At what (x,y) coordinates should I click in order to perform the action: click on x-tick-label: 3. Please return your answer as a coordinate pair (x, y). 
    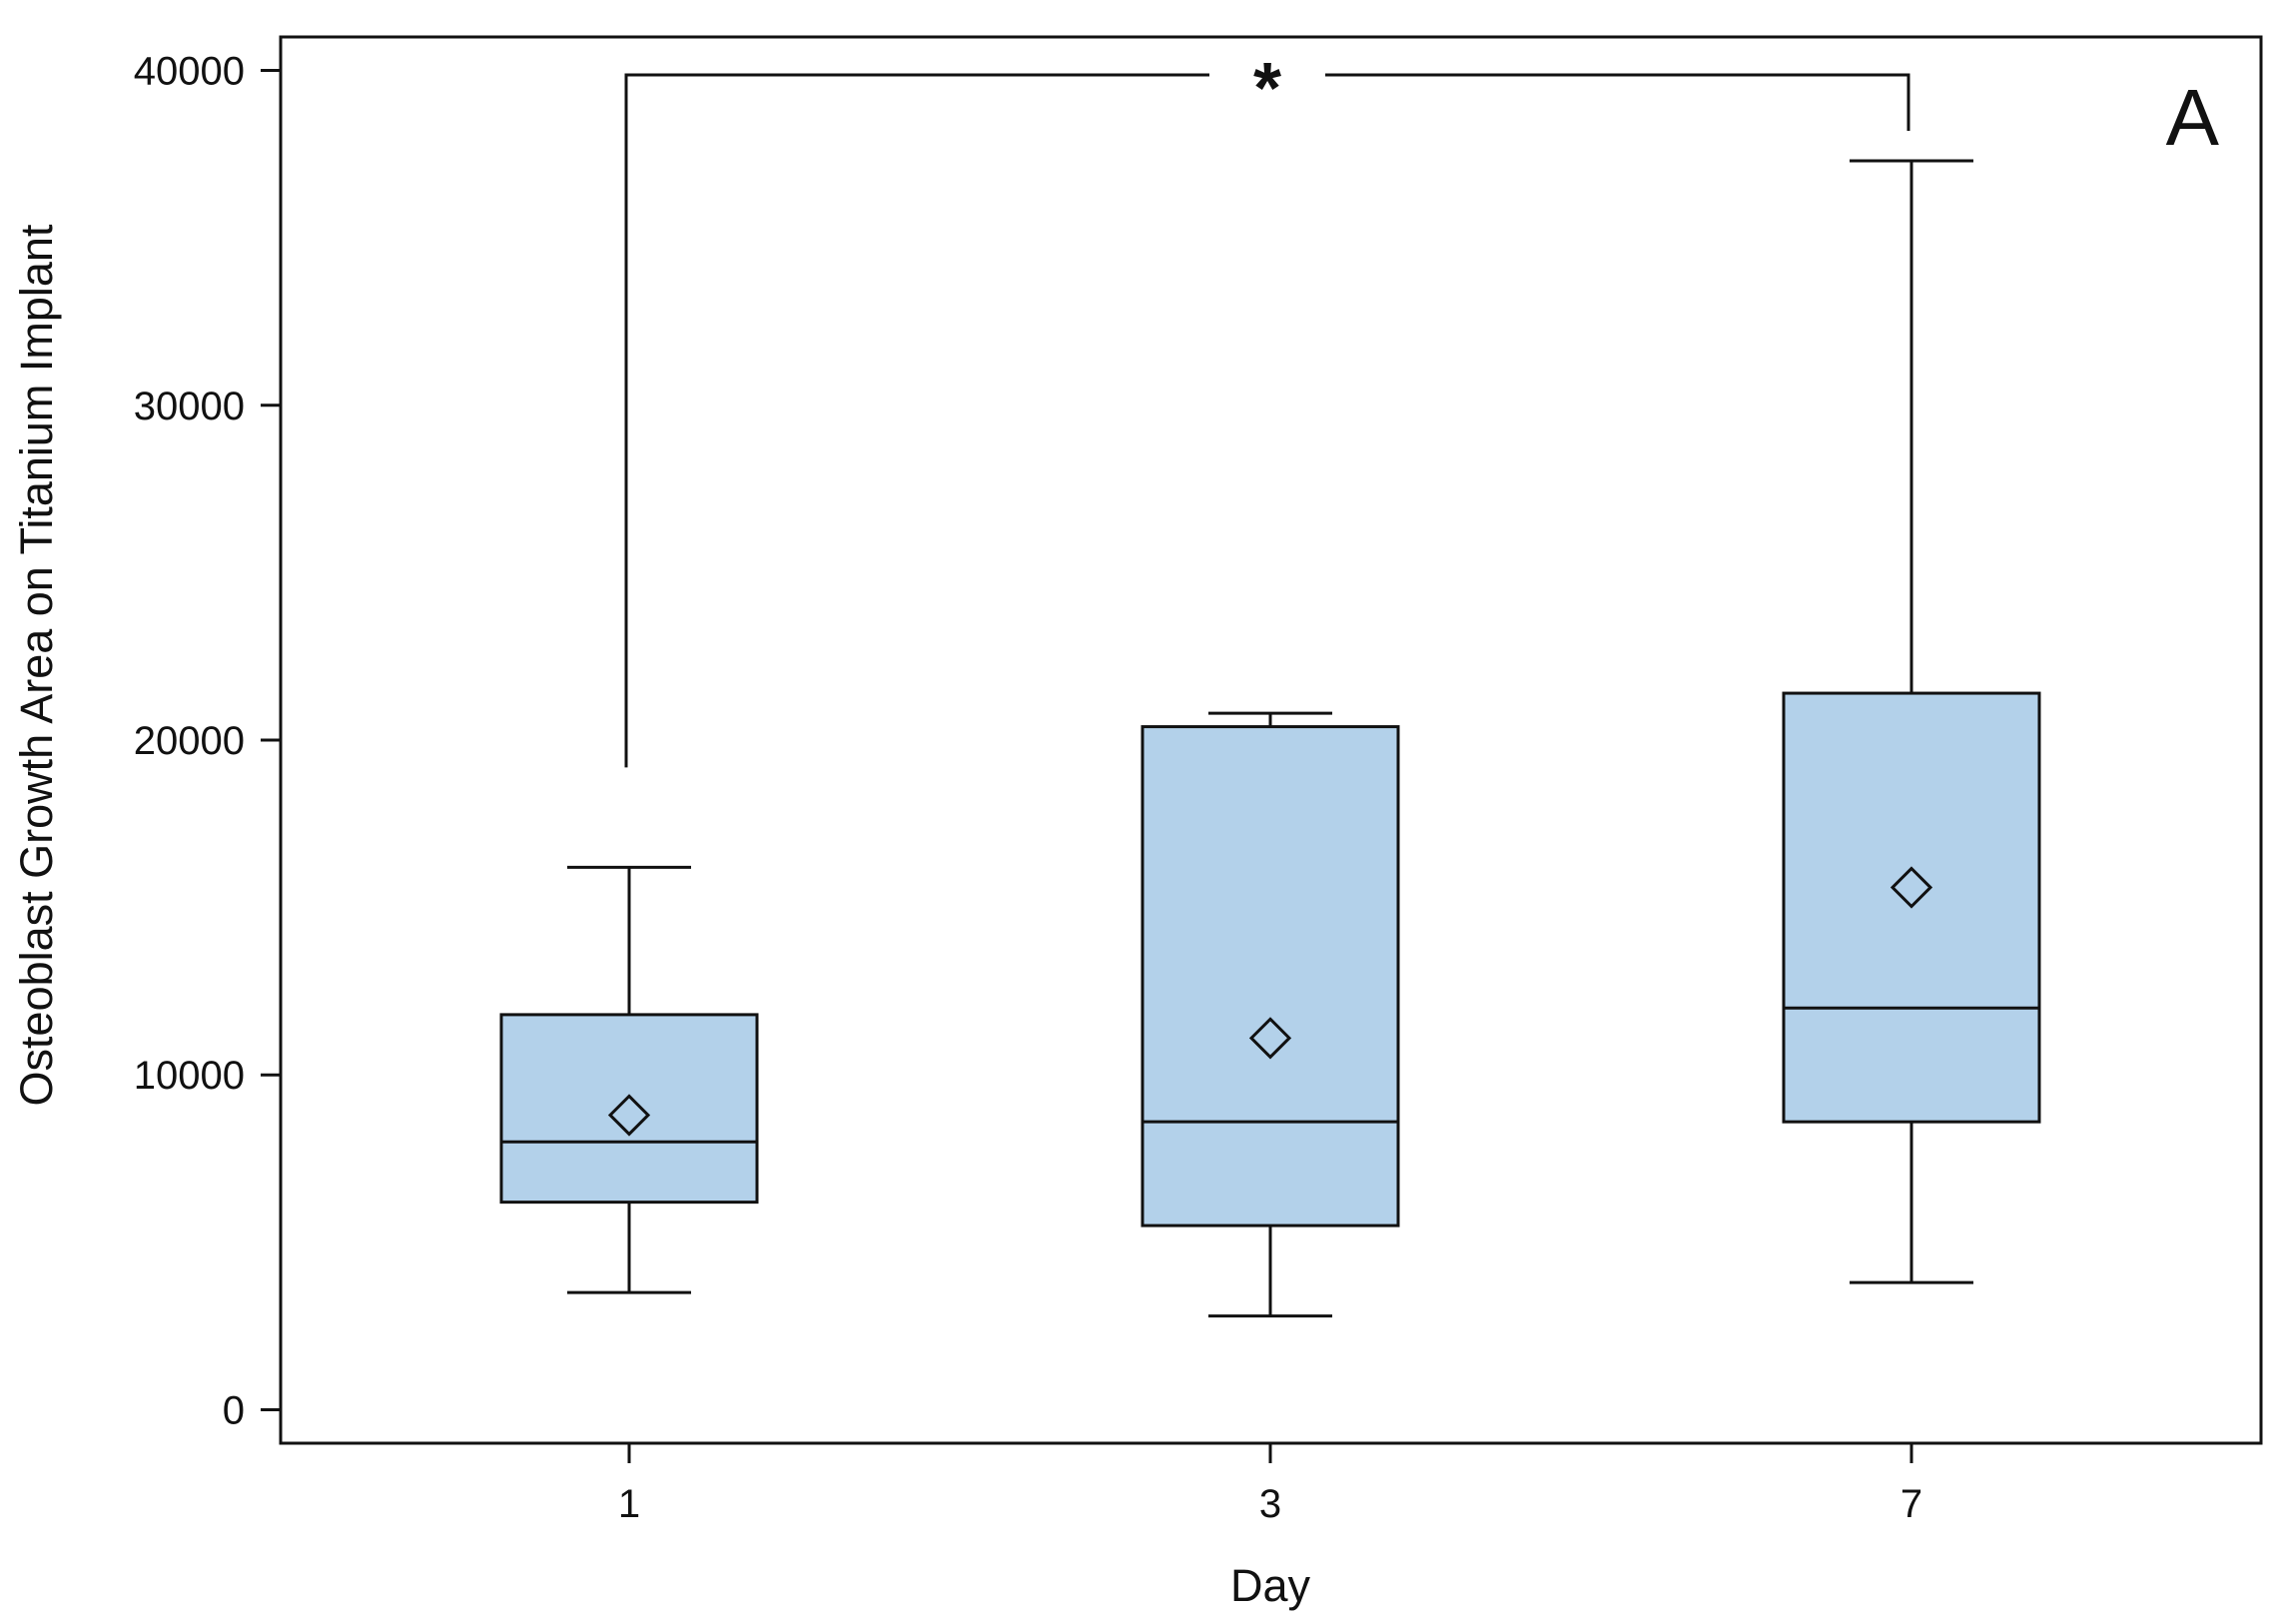
    Looking at the image, I should click on (1270, 1504).